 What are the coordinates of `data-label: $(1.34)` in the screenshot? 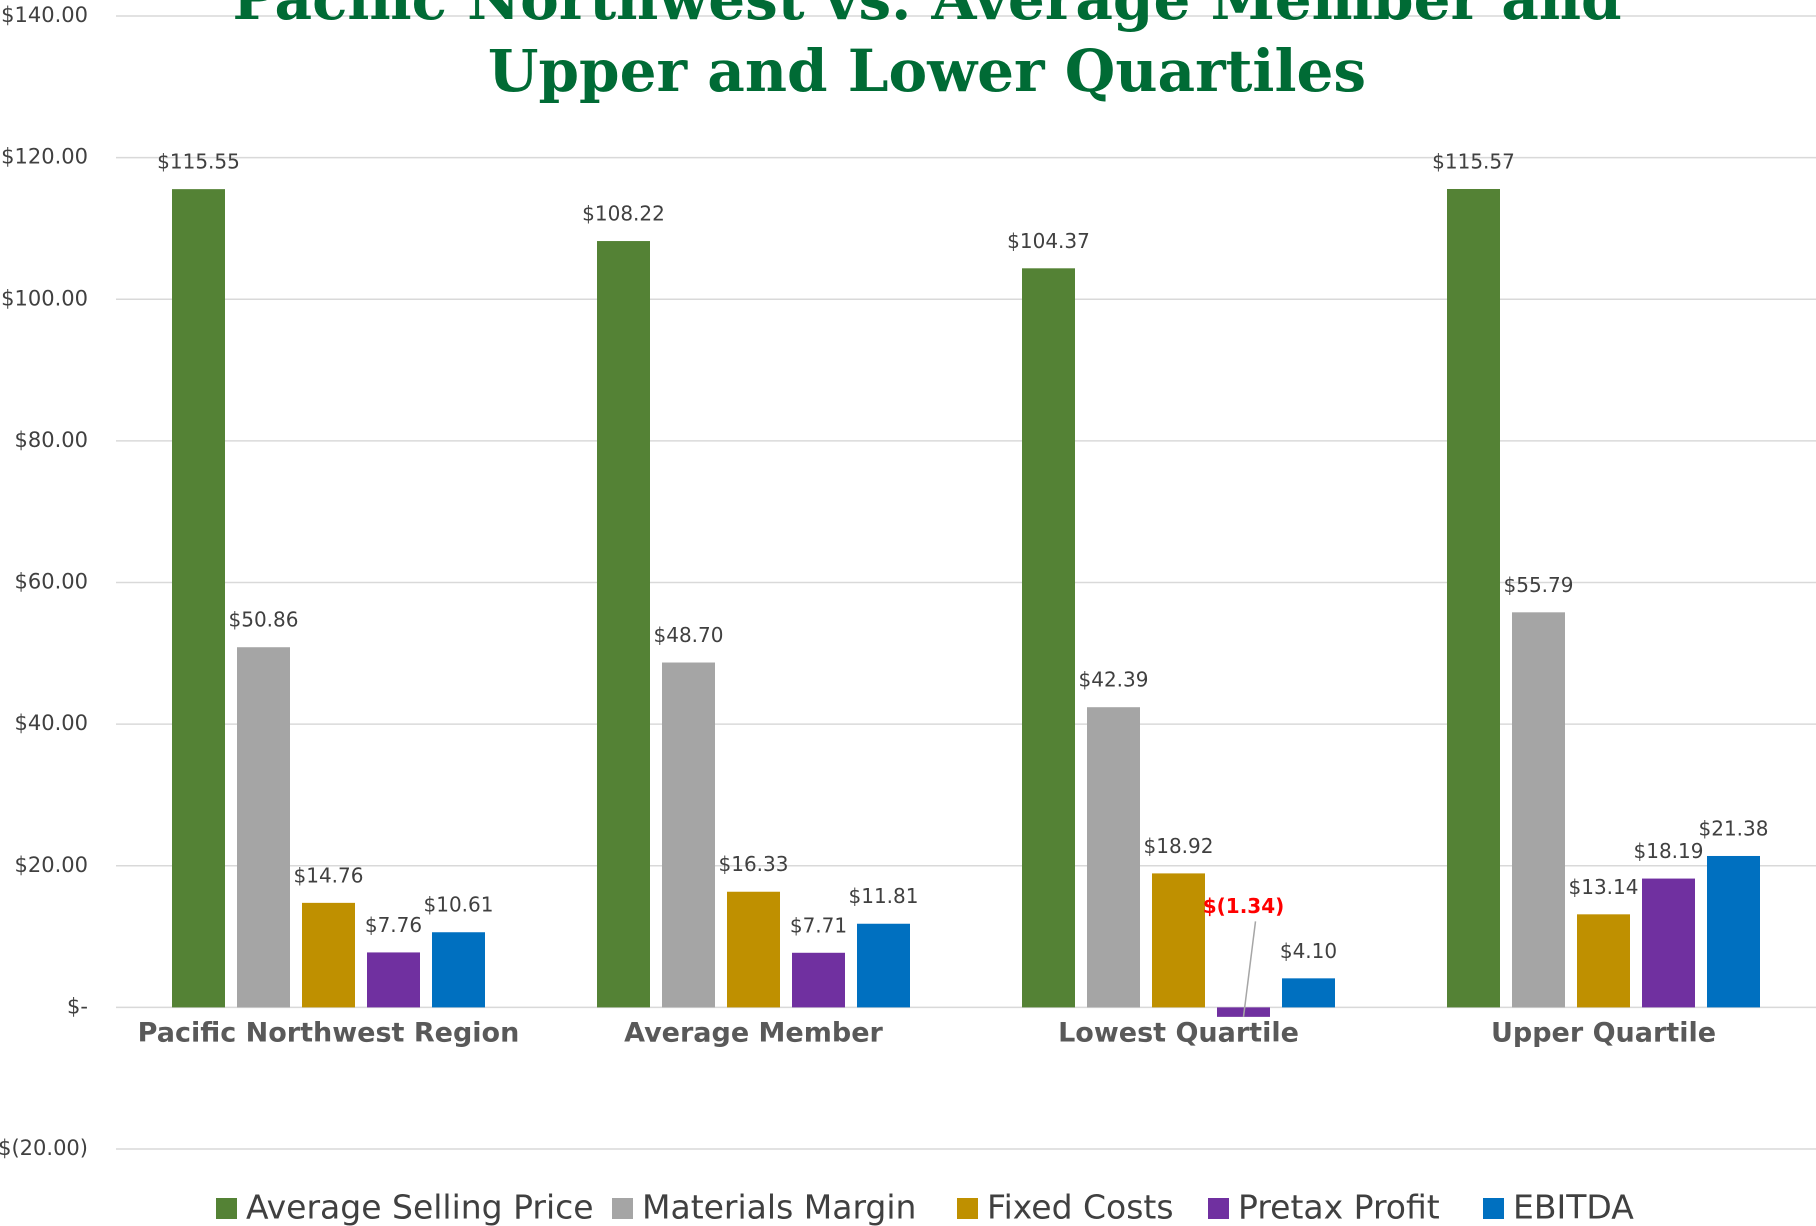 It's located at (1244, 906).